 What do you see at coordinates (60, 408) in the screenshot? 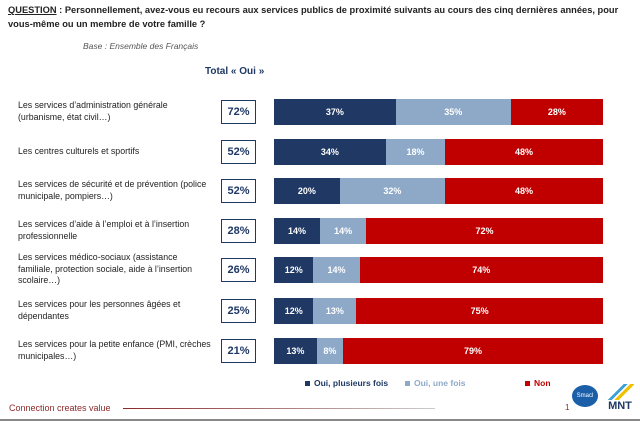
I see `footer-tagline: Connection creates value` at bounding box center [60, 408].